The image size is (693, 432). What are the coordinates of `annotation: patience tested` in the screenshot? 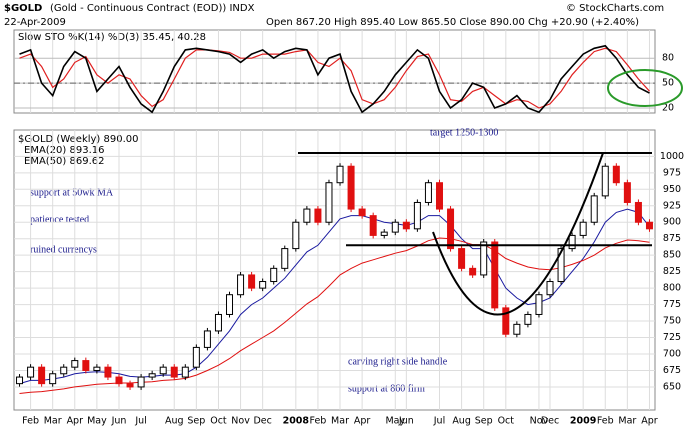 It's located at (59, 219).